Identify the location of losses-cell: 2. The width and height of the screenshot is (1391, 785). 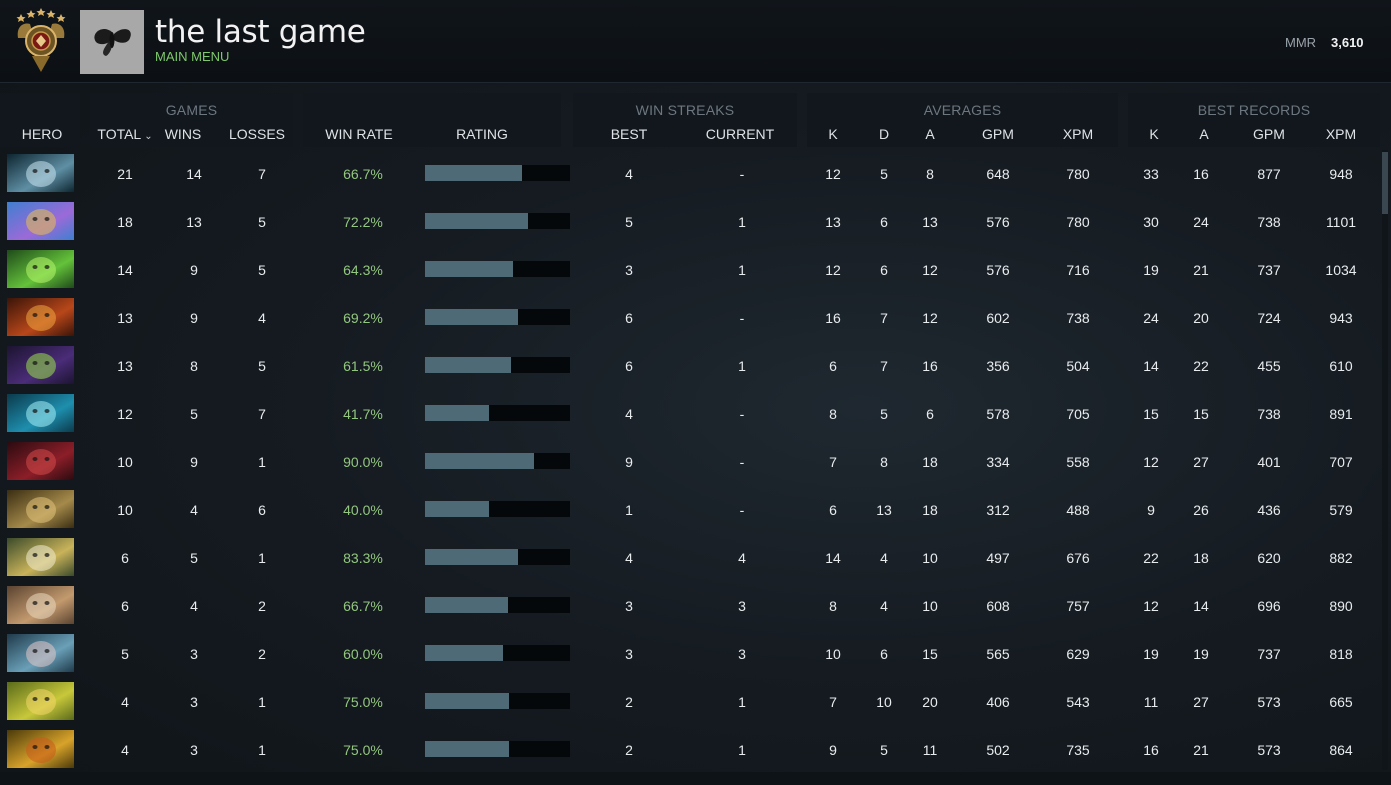
(262, 606).